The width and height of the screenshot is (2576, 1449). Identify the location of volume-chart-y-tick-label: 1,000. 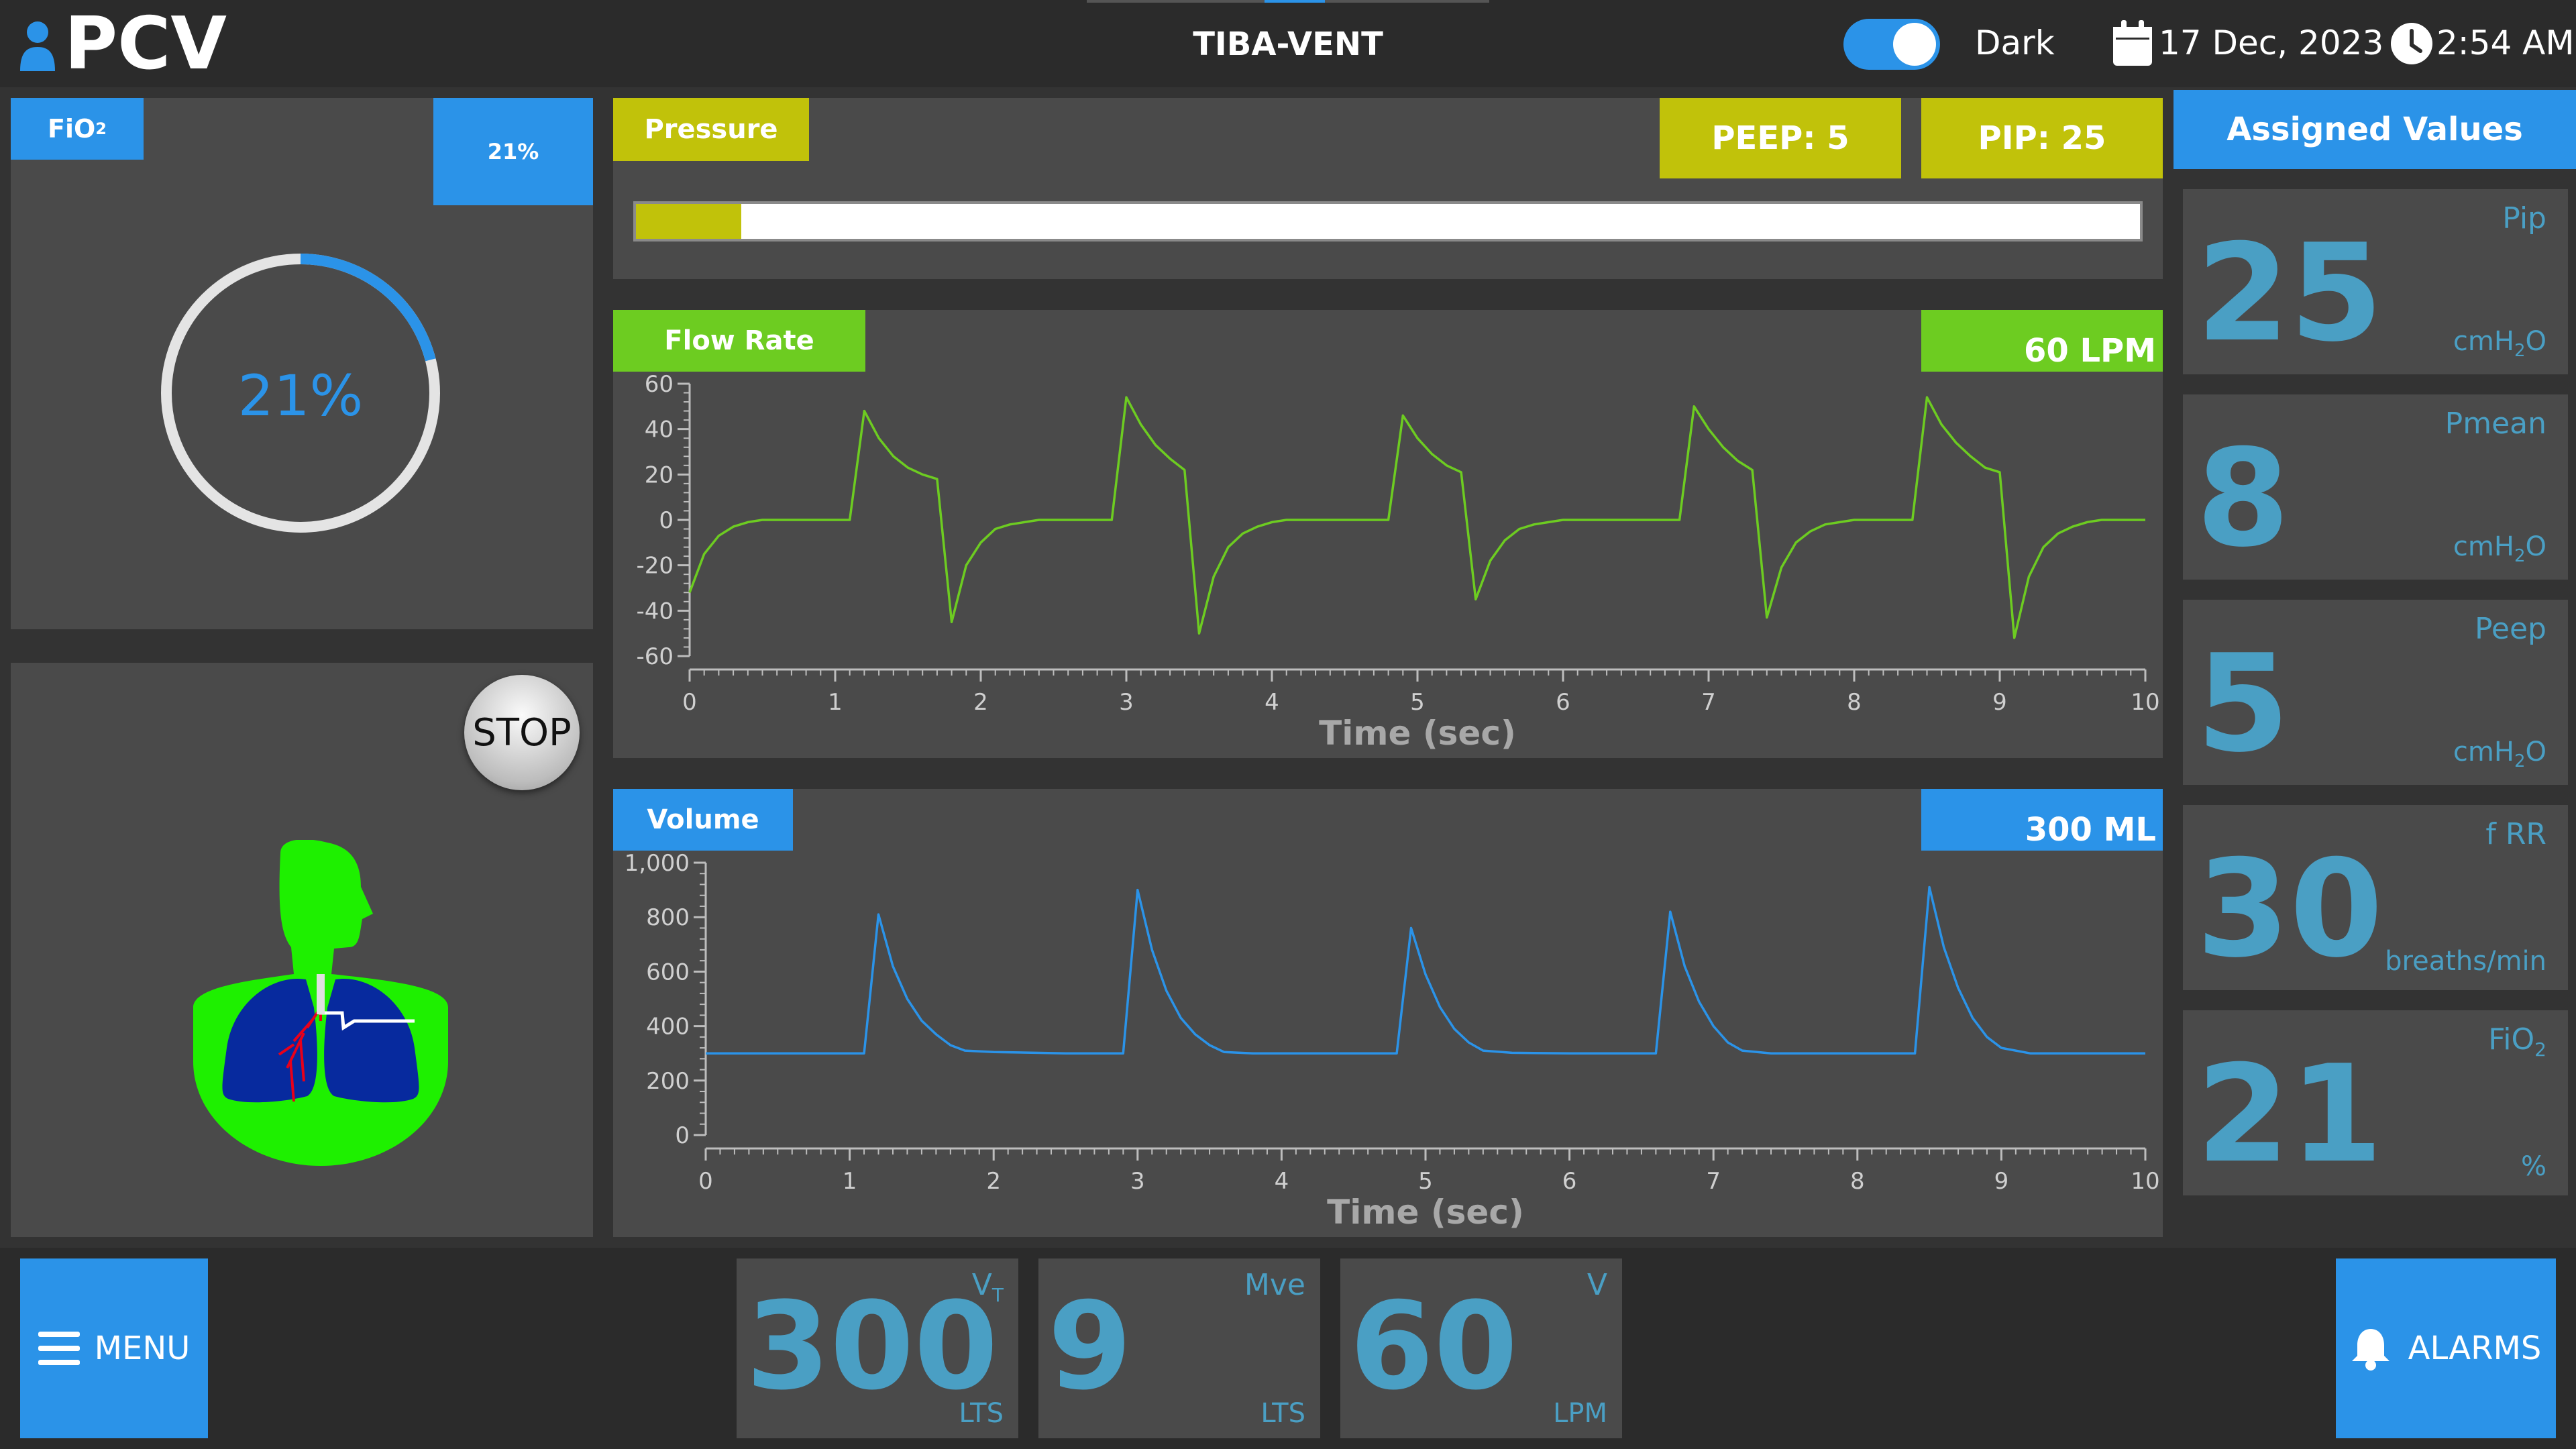
(657, 863).